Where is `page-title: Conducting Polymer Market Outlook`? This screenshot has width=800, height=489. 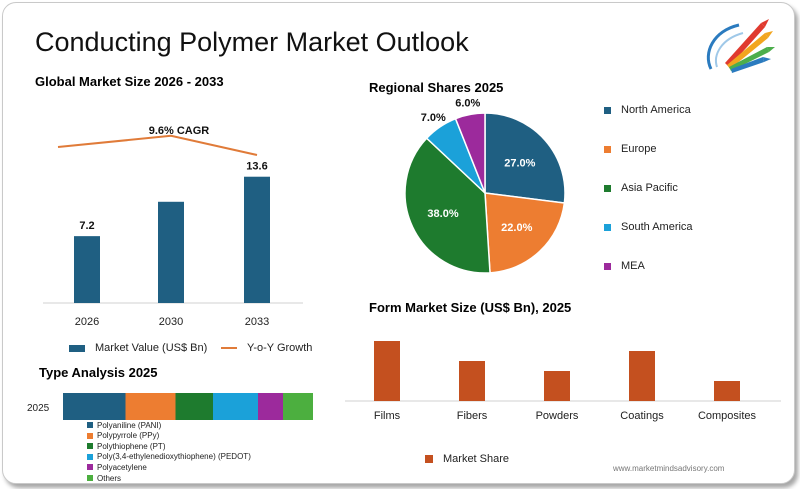 page-title: Conducting Polymer Market Outlook is located at coordinates (252, 42).